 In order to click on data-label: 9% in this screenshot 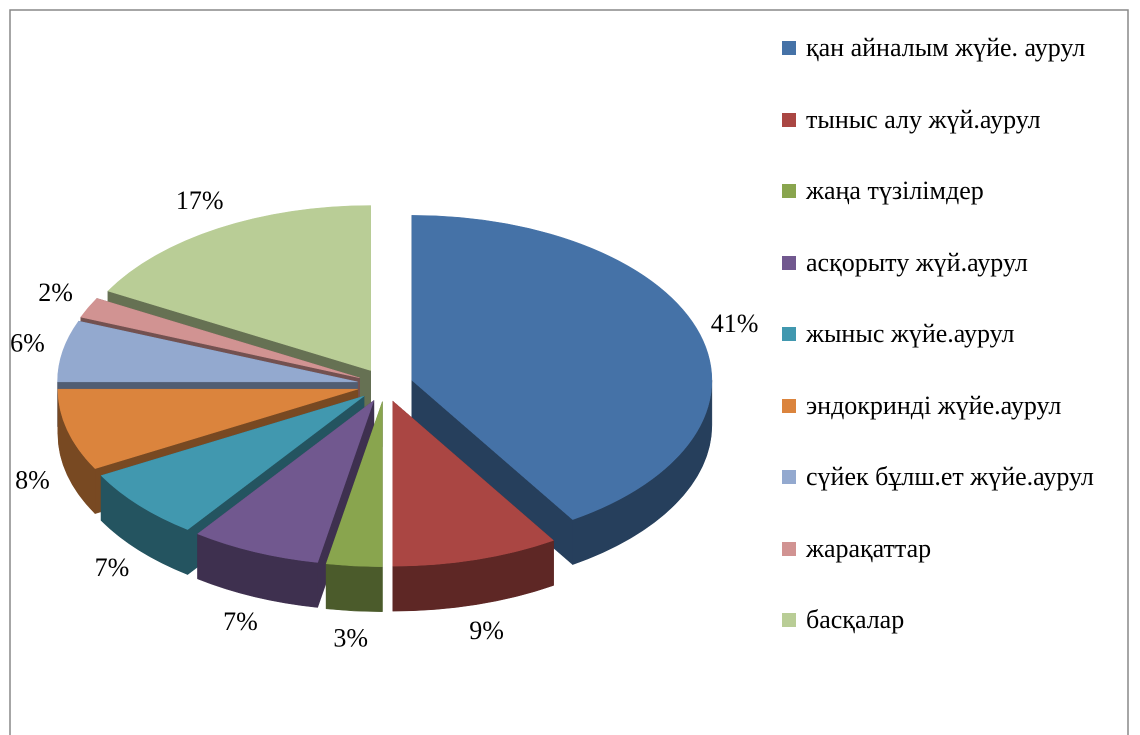, I will do `click(486, 630)`.